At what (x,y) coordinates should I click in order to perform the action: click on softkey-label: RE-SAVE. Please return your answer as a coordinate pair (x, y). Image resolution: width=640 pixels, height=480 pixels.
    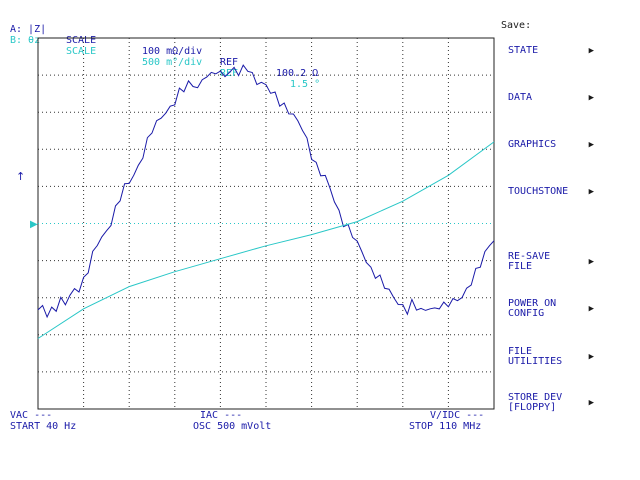
    Looking at the image, I should click on (529, 256).